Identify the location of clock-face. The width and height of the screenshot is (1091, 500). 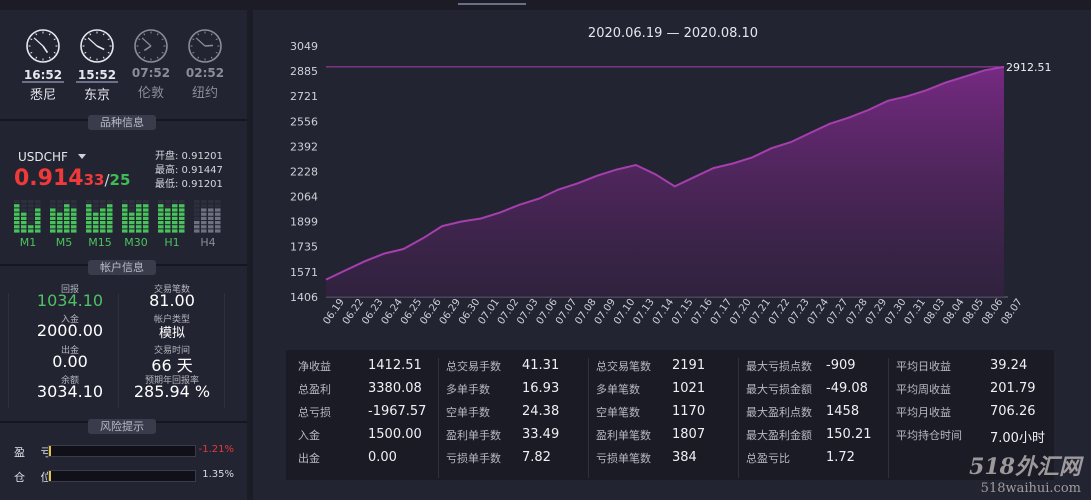
(97, 46).